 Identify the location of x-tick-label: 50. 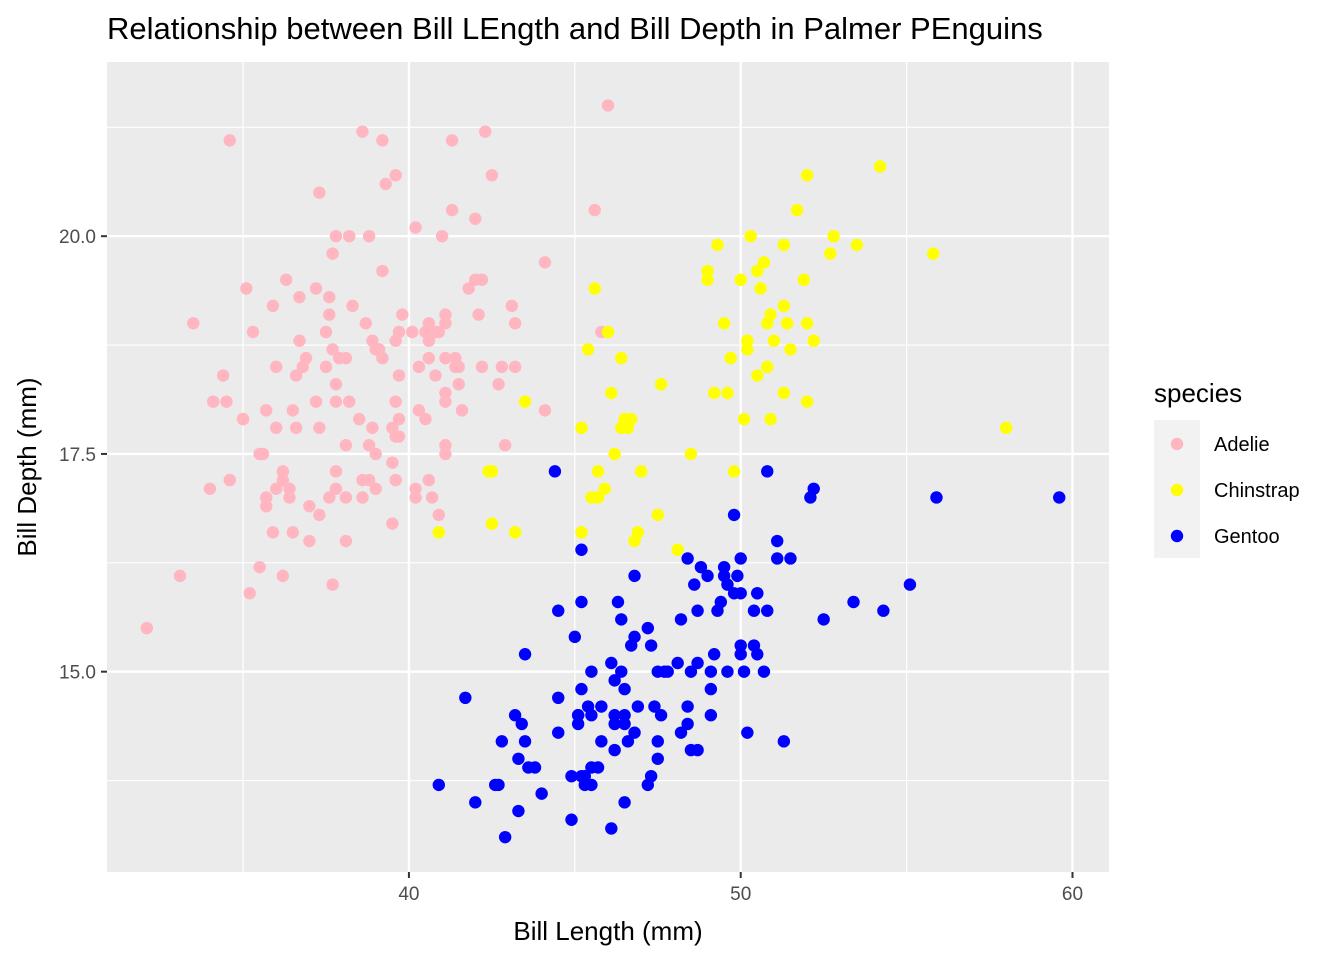
(740, 894).